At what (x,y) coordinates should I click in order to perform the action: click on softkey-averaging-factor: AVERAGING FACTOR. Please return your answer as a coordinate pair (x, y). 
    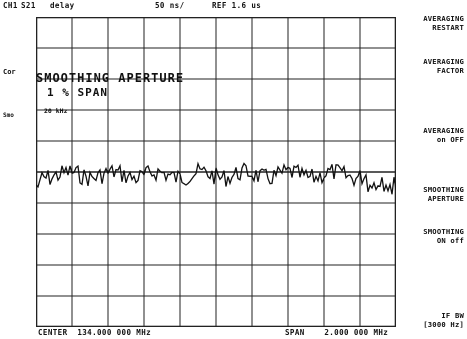
    Looking at the image, I should click on (432, 66).